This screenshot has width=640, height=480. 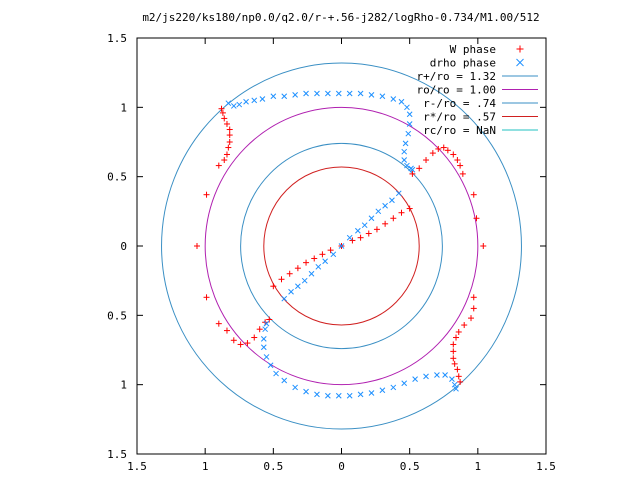 What do you see at coordinates (463, 63) in the screenshot?
I see `legend-label-1: drho phase` at bounding box center [463, 63].